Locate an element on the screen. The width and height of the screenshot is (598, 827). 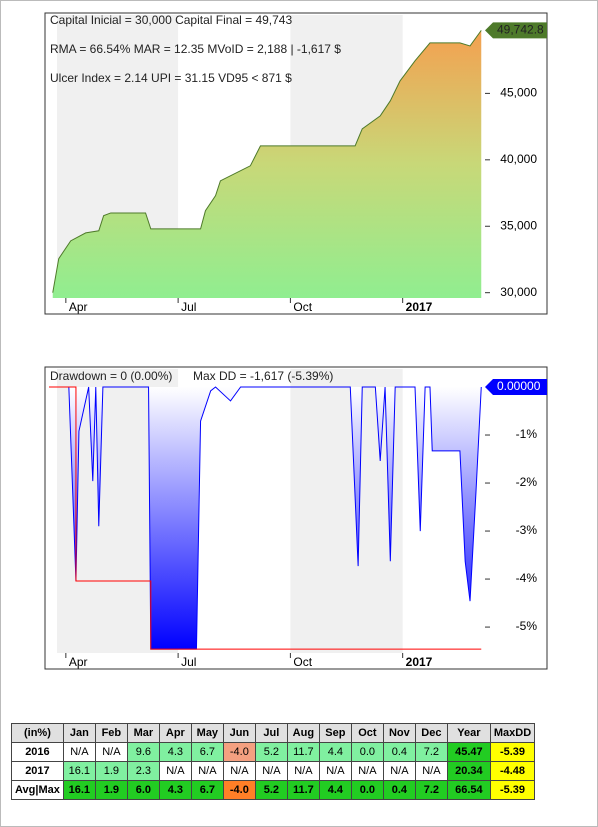
table-cell: 66.54 is located at coordinates (468, 790).